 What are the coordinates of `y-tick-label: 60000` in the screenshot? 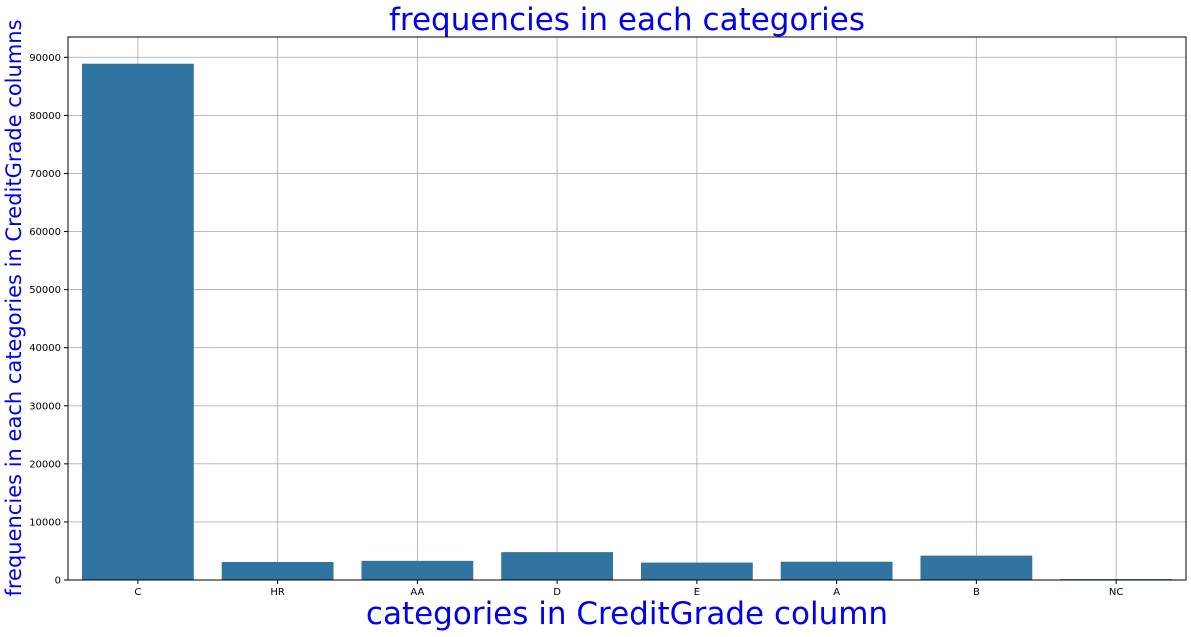 It's located at (45, 232).